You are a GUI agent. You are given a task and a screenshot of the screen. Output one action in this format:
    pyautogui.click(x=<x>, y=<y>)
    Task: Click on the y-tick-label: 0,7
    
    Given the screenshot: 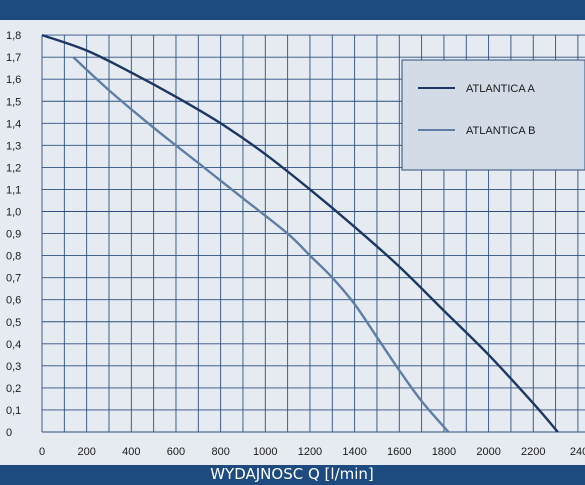 What is the action you would take?
    pyautogui.click(x=13, y=279)
    